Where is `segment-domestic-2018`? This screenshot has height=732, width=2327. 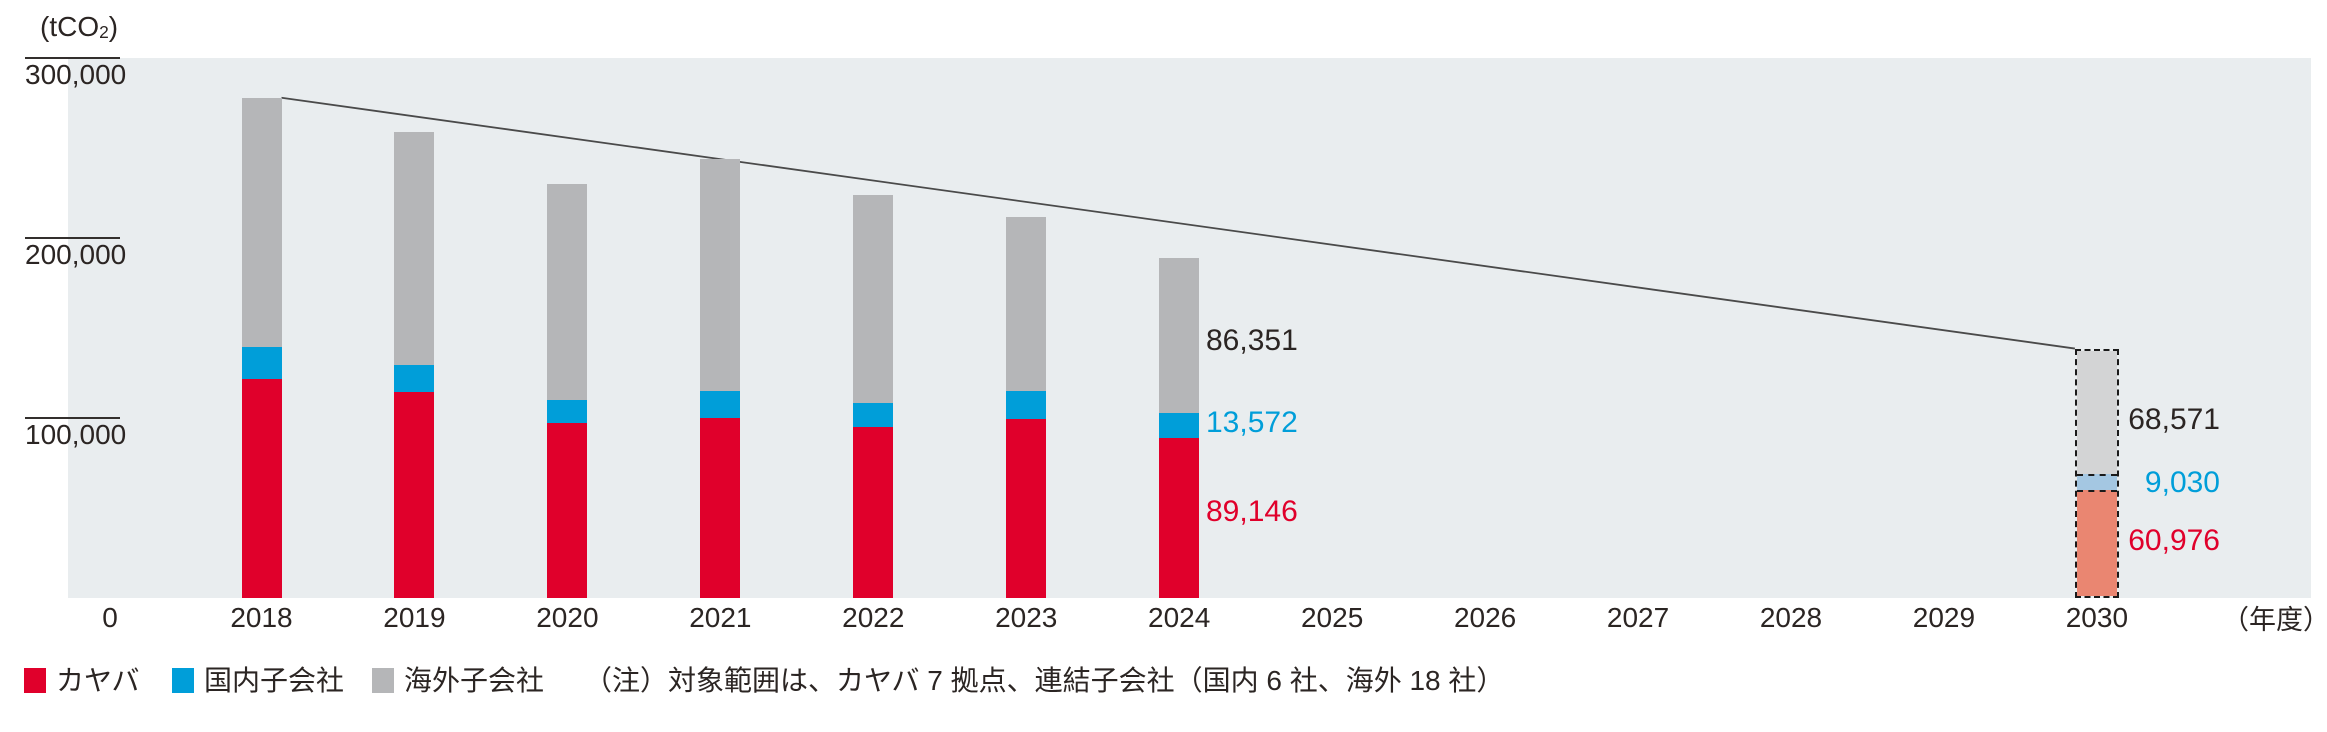 segment-domestic-2018 is located at coordinates (261, 362).